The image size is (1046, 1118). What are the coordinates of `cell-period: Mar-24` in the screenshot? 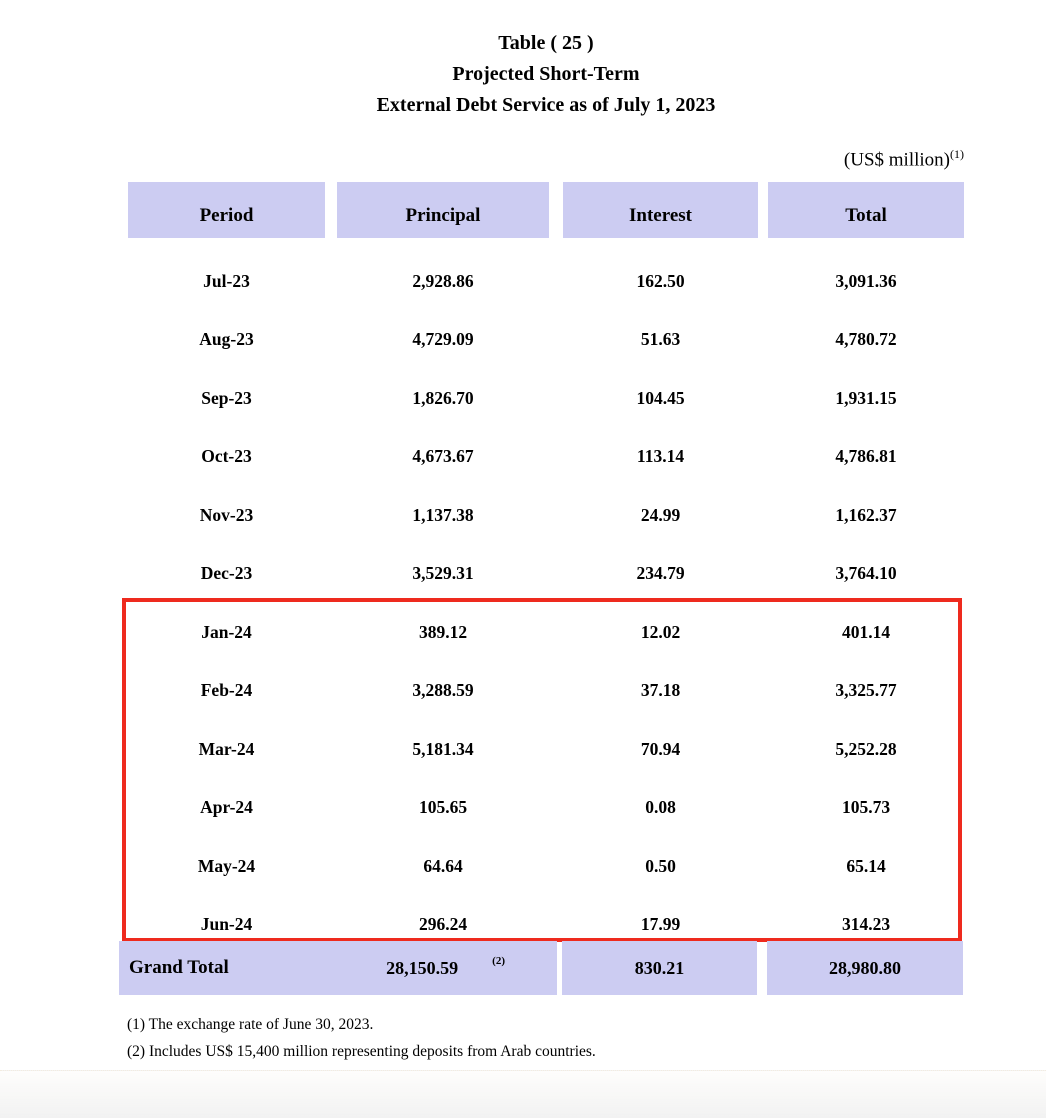 It's located at (226, 748).